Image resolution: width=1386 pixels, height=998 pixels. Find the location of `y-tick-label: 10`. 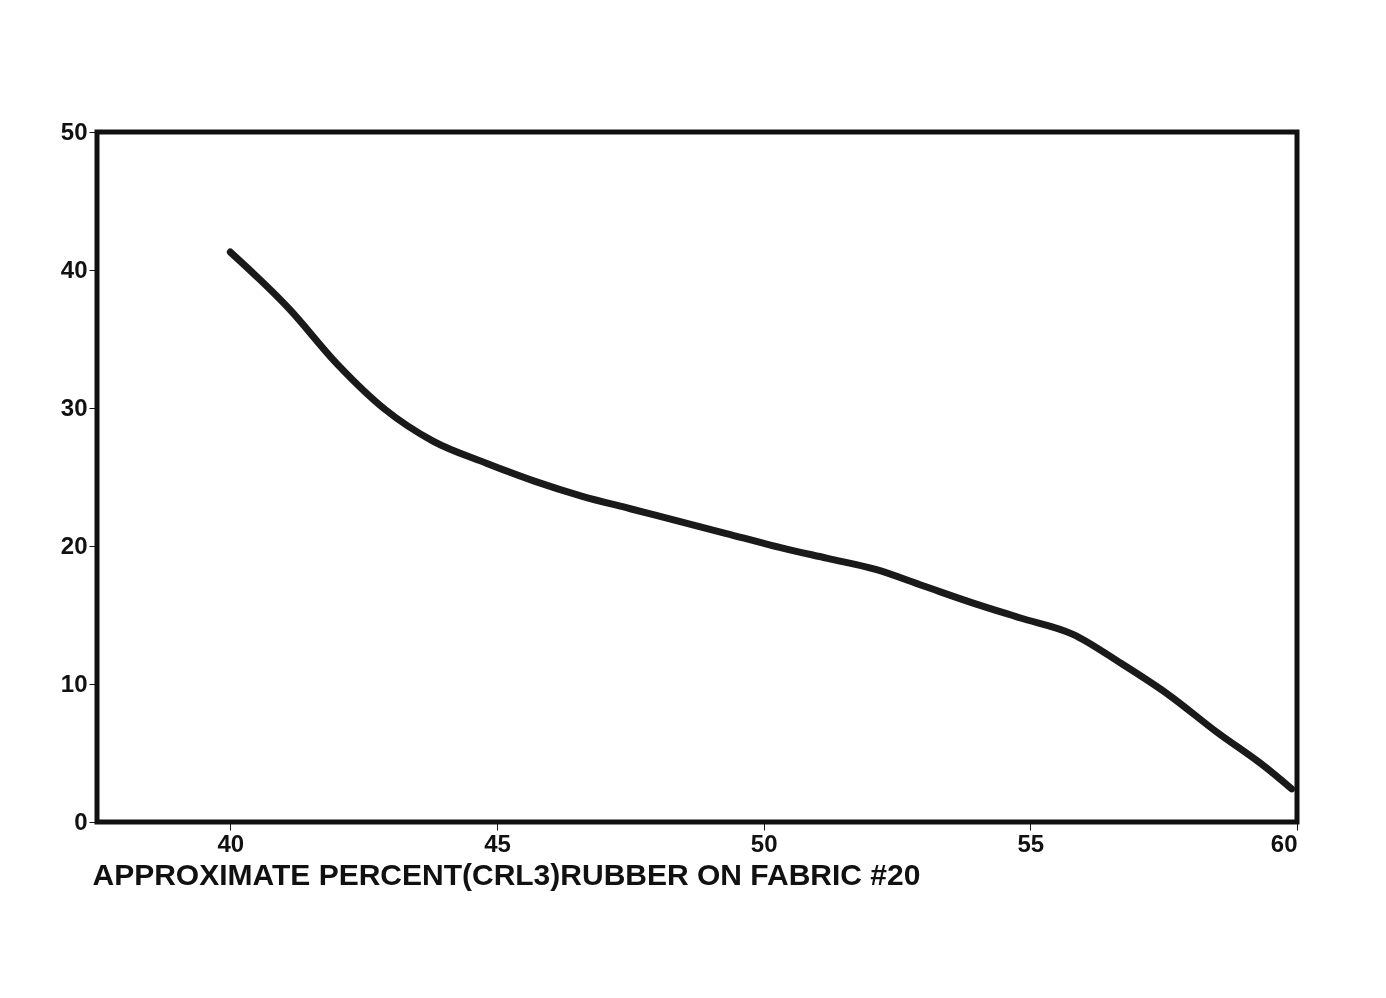

y-tick-label: 10 is located at coordinates (74, 683).